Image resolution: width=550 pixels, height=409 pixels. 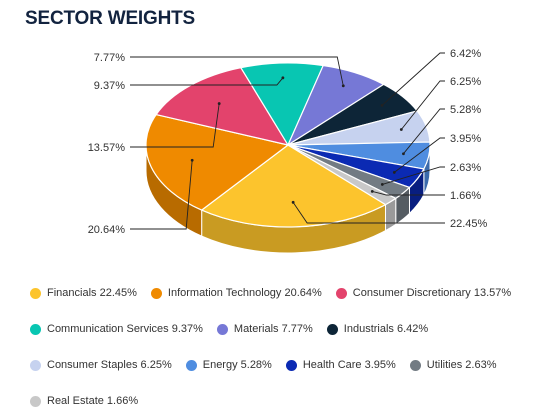 I want to click on legend-item-consumer-discretionary: Consumer Discretionary 13.57%, so click(x=423, y=293).